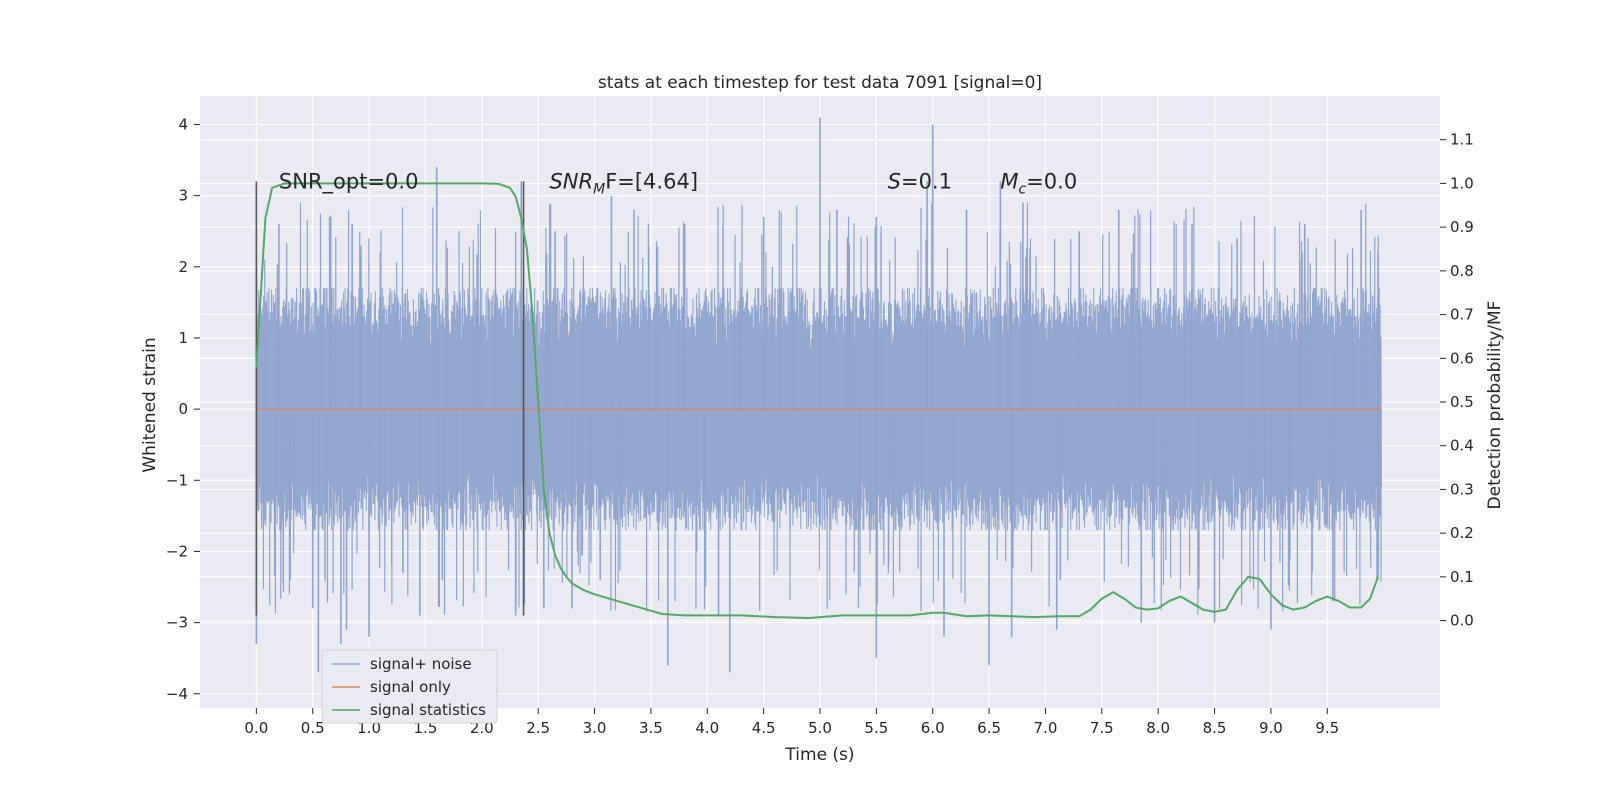 The width and height of the screenshot is (1600, 800). What do you see at coordinates (1462, 315) in the screenshot?
I see `y2-tick-label: 0.7` at bounding box center [1462, 315].